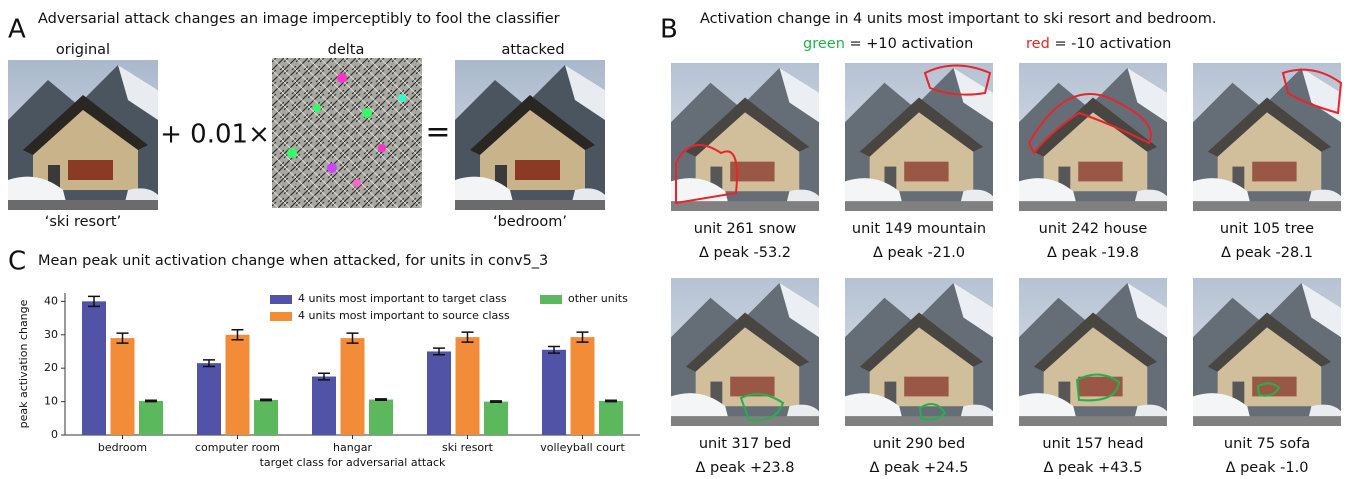  I want to click on unit-name: unit 149 mountain, so click(919, 229).